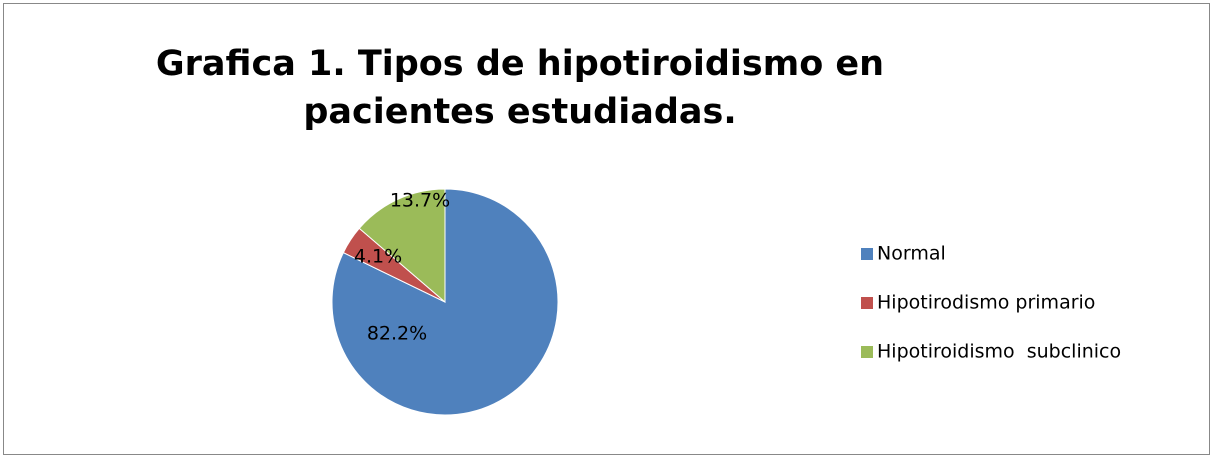  I want to click on data-label: 13.7%, so click(420, 201).